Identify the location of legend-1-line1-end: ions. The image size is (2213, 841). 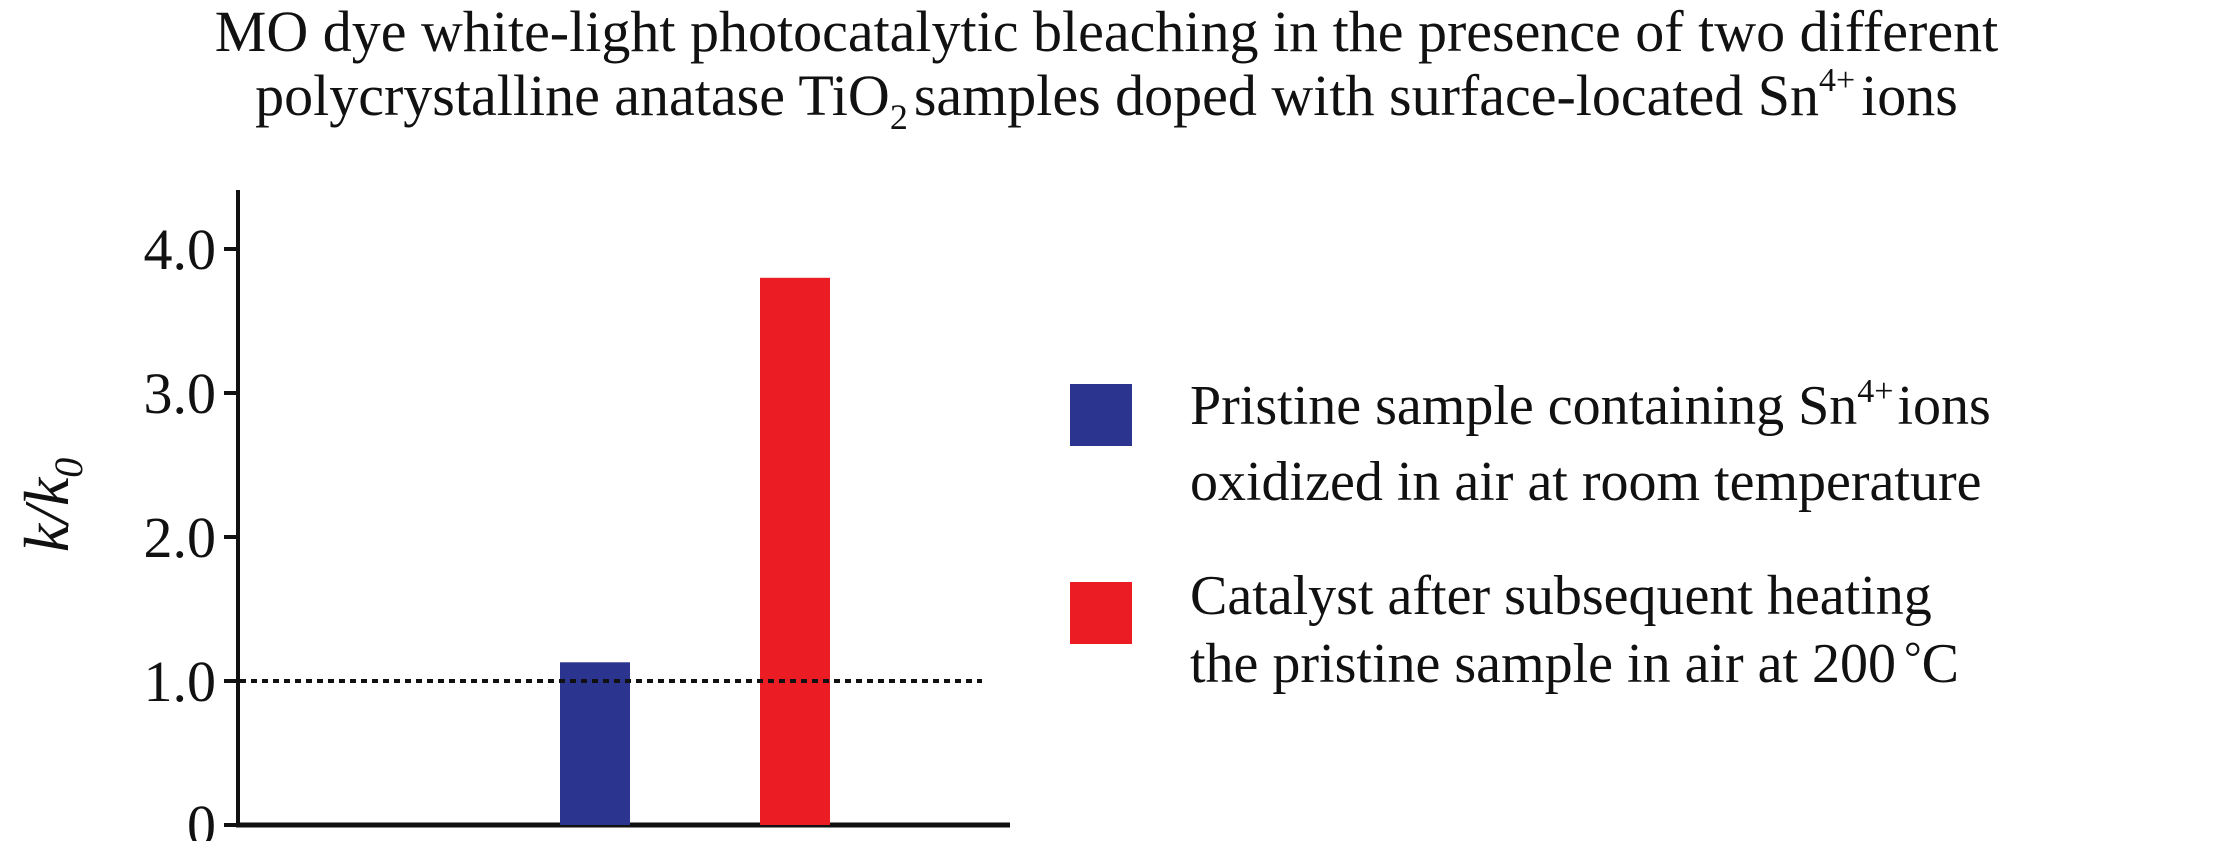
(1944, 406).